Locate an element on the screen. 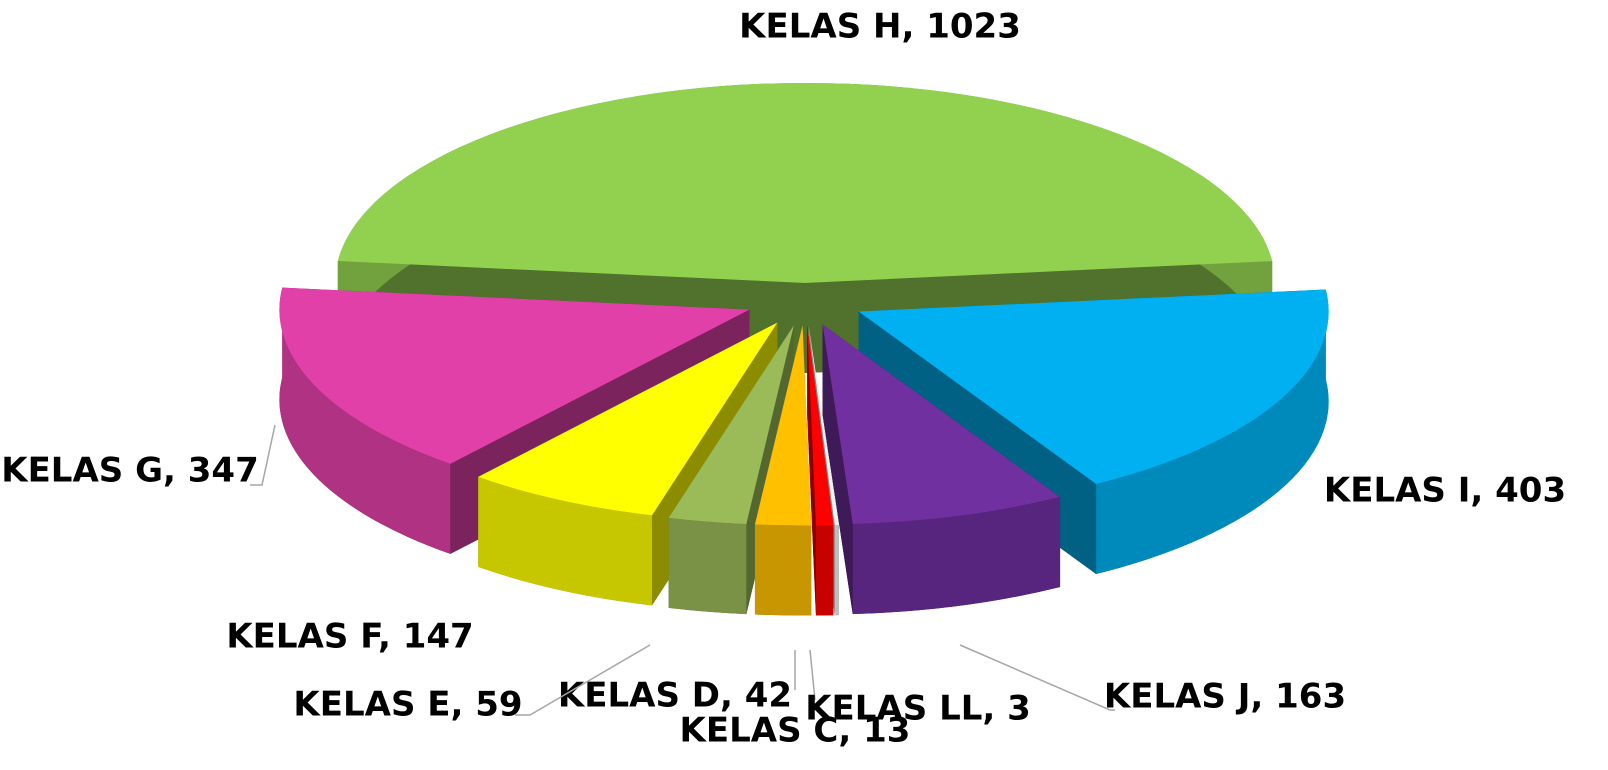 The height and width of the screenshot is (770, 1608). data-label: KELAS F, 147 is located at coordinates (349, 637).